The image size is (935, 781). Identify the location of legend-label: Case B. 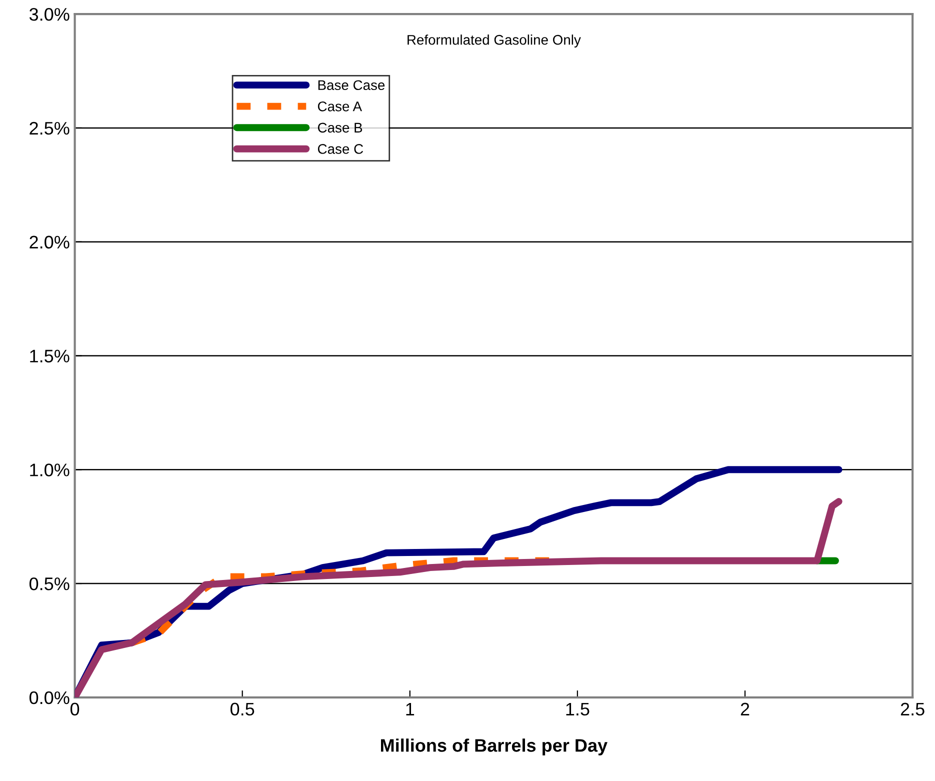
(340, 127).